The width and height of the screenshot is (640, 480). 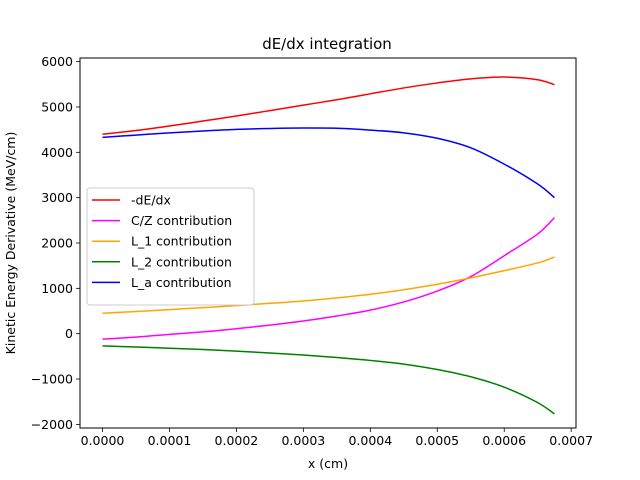 I want to click on chart-title: dE/dx integration, so click(x=327, y=44).